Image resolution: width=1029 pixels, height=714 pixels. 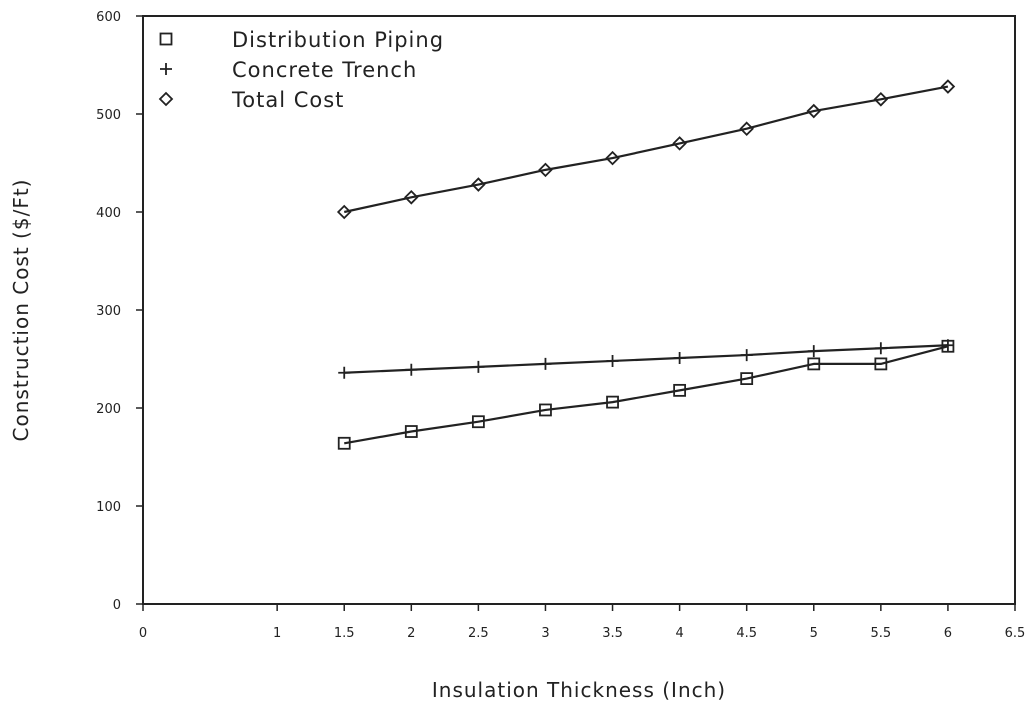 What do you see at coordinates (338, 40) in the screenshot?
I see `legend-label: Distribution Piping` at bounding box center [338, 40].